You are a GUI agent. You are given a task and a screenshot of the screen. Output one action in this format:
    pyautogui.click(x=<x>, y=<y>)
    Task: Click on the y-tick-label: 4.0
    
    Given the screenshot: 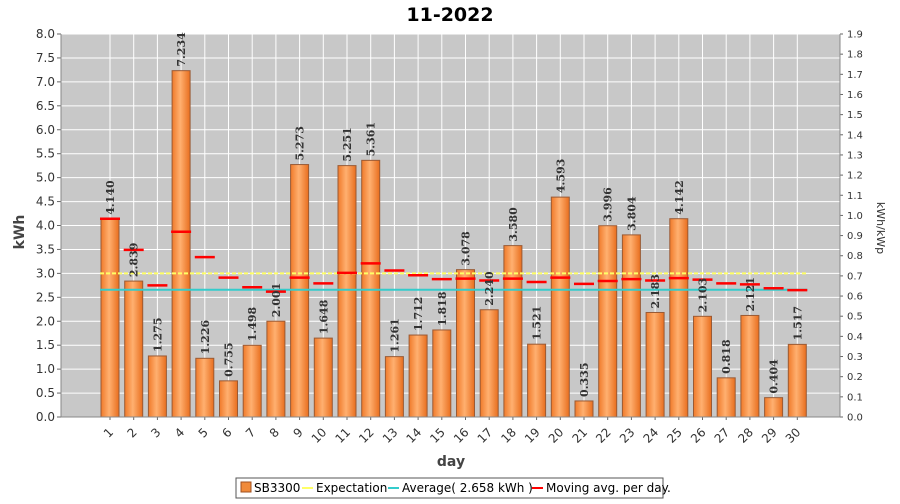 What is the action you would take?
    pyautogui.click(x=45, y=226)
    